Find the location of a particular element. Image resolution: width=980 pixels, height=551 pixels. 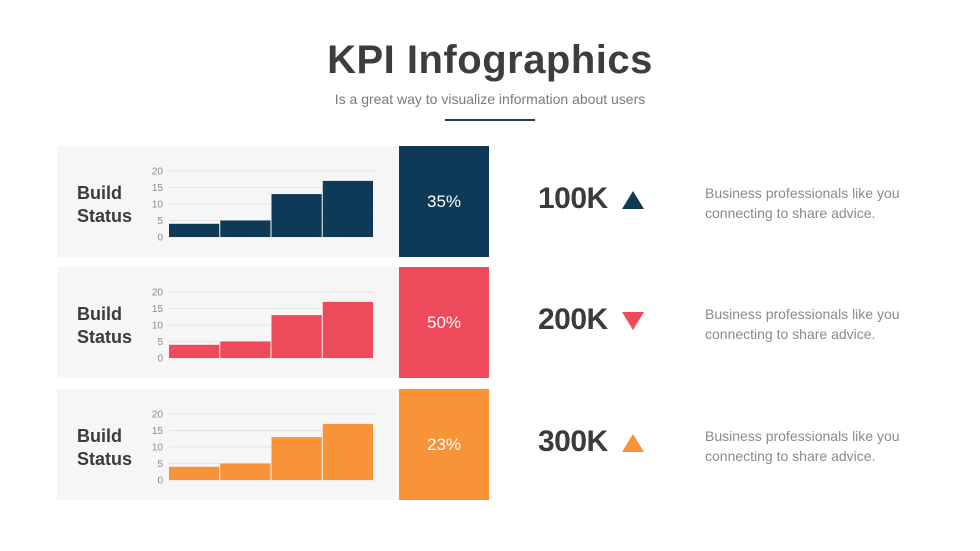

percent-box: 35% is located at coordinates (444, 201).